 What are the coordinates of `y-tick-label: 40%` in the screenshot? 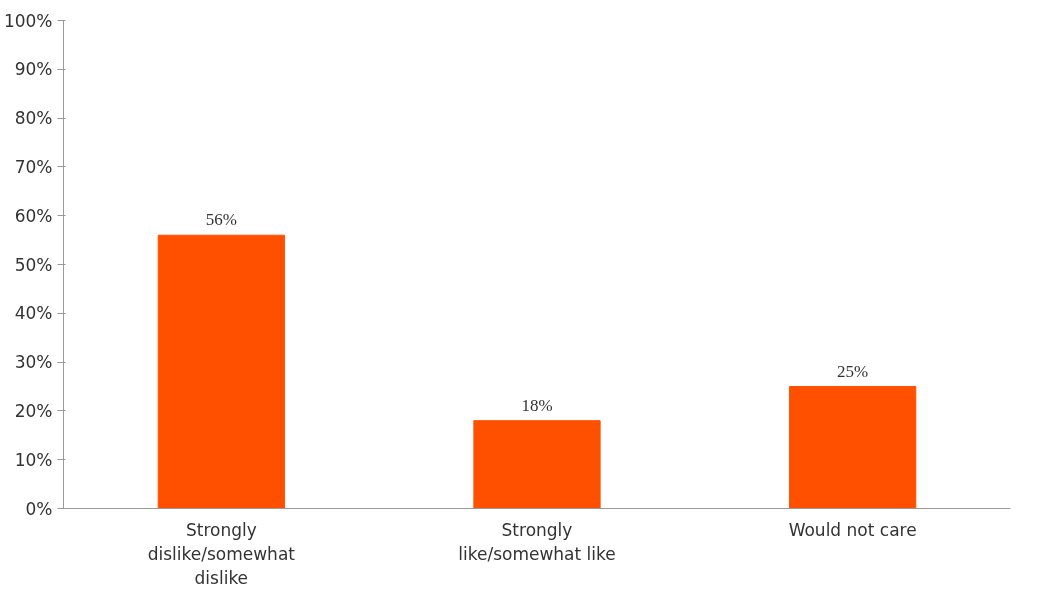 It's located at (33, 313).